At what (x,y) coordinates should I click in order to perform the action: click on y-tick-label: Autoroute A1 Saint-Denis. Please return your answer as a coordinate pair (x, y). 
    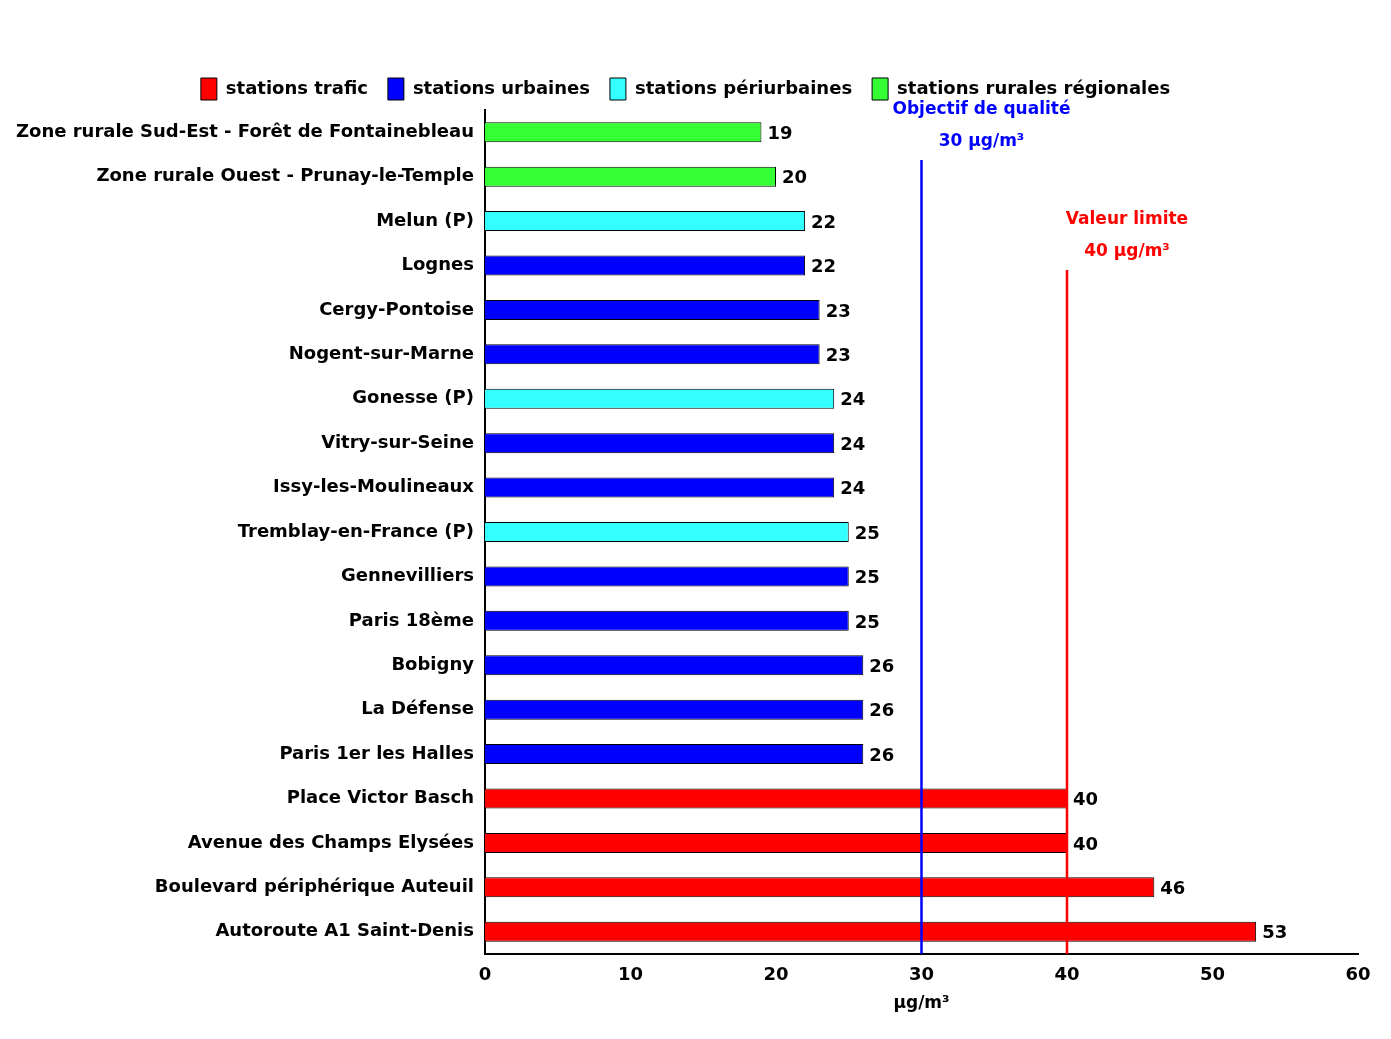
    Looking at the image, I should click on (344, 930).